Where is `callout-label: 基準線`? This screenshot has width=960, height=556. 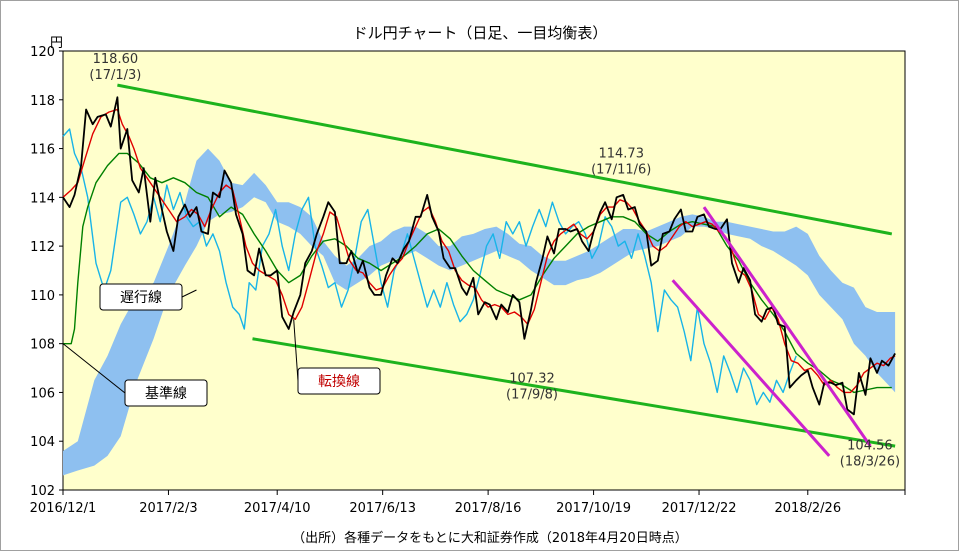 callout-label: 基準線 is located at coordinates (166, 393).